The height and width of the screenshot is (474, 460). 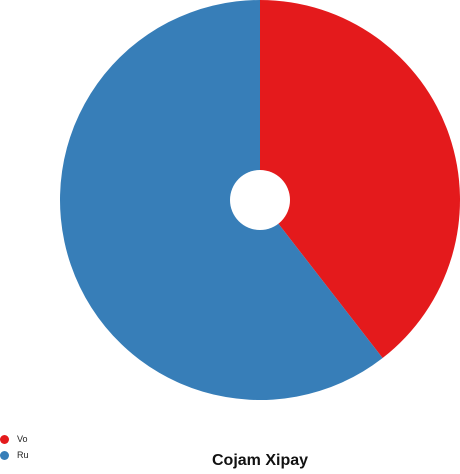 I want to click on chart-legend: Vo Ru, so click(x=14, y=447).